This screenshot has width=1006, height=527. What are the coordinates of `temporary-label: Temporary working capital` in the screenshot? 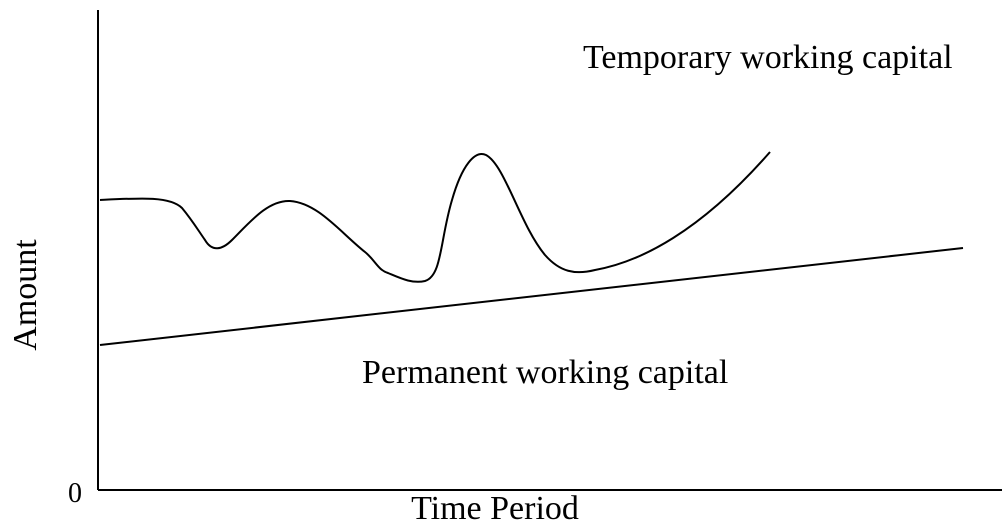 It's located at (768, 57).